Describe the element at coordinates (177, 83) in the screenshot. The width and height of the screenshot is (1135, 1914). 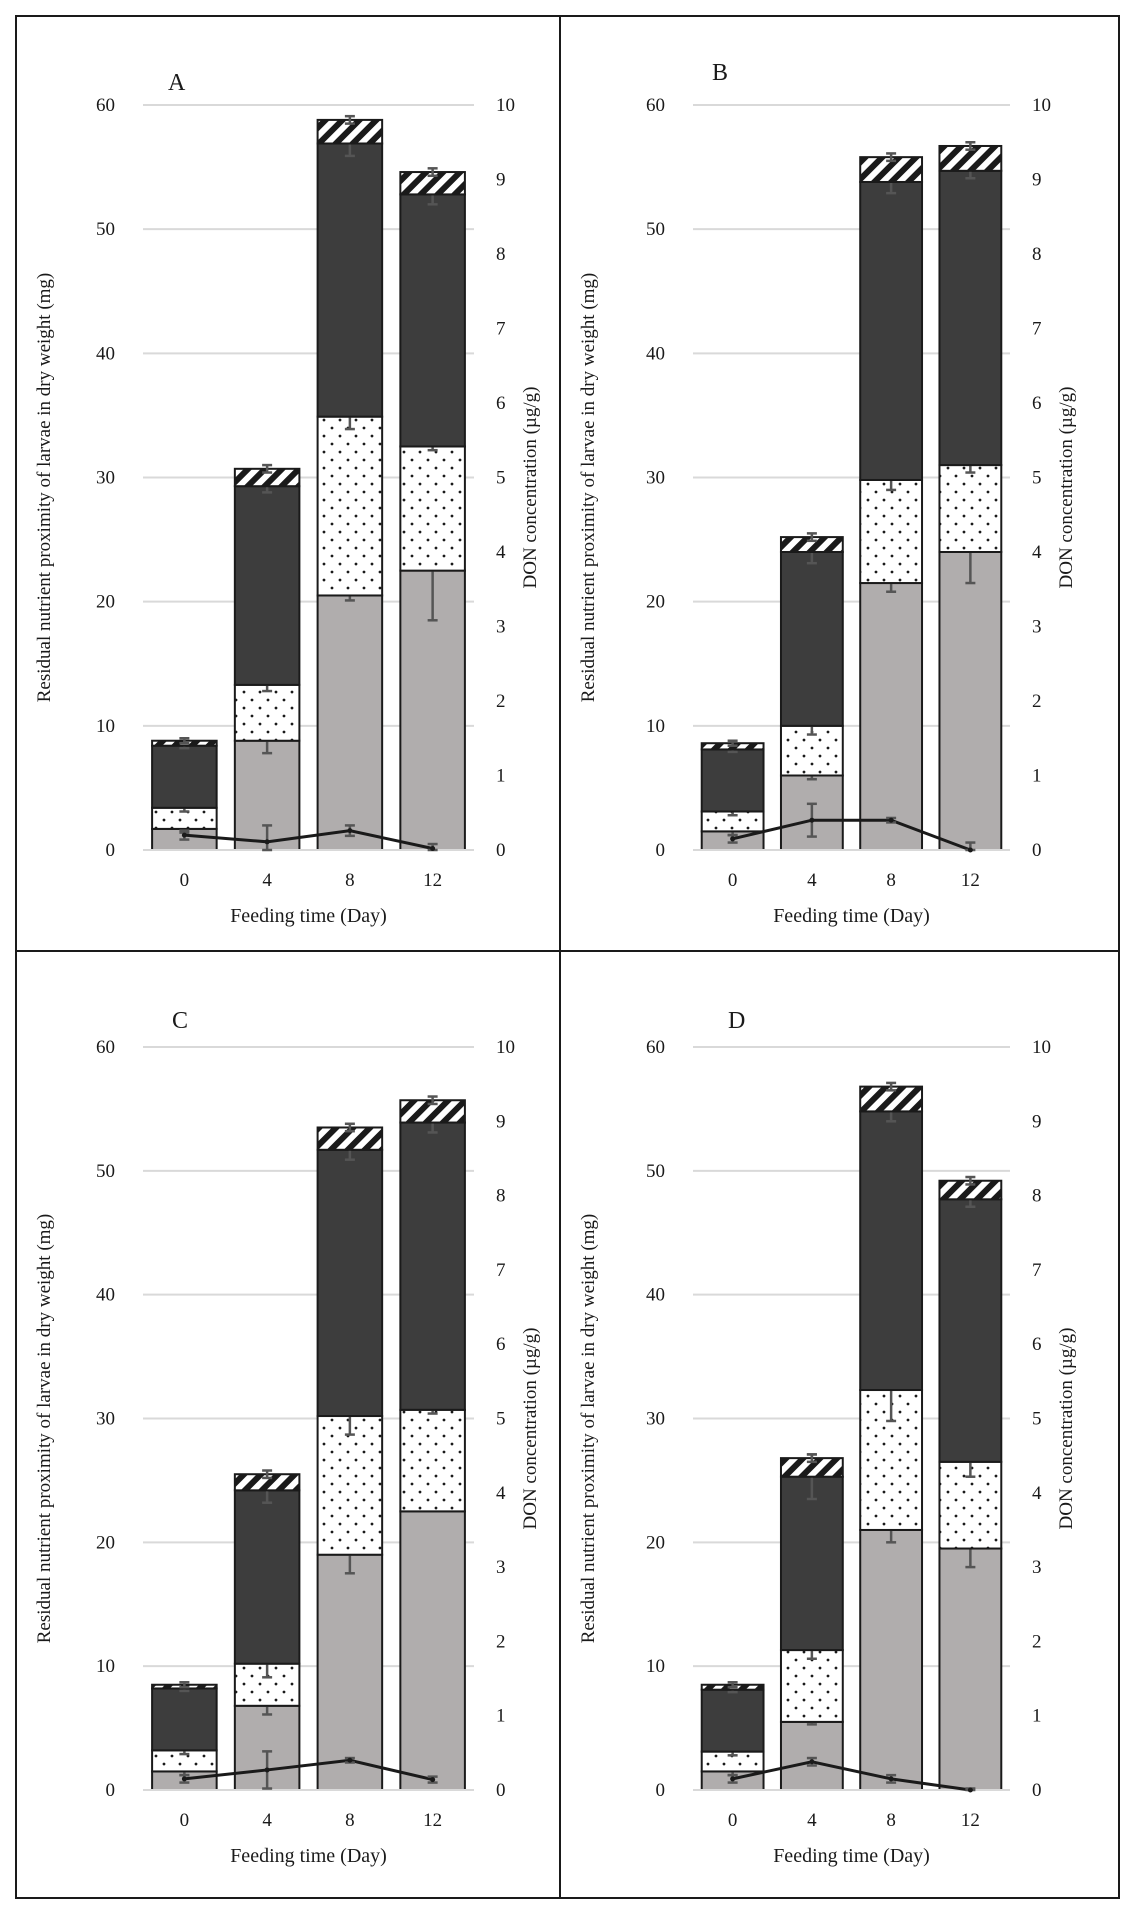
I see `panel-letter: A` at that location.